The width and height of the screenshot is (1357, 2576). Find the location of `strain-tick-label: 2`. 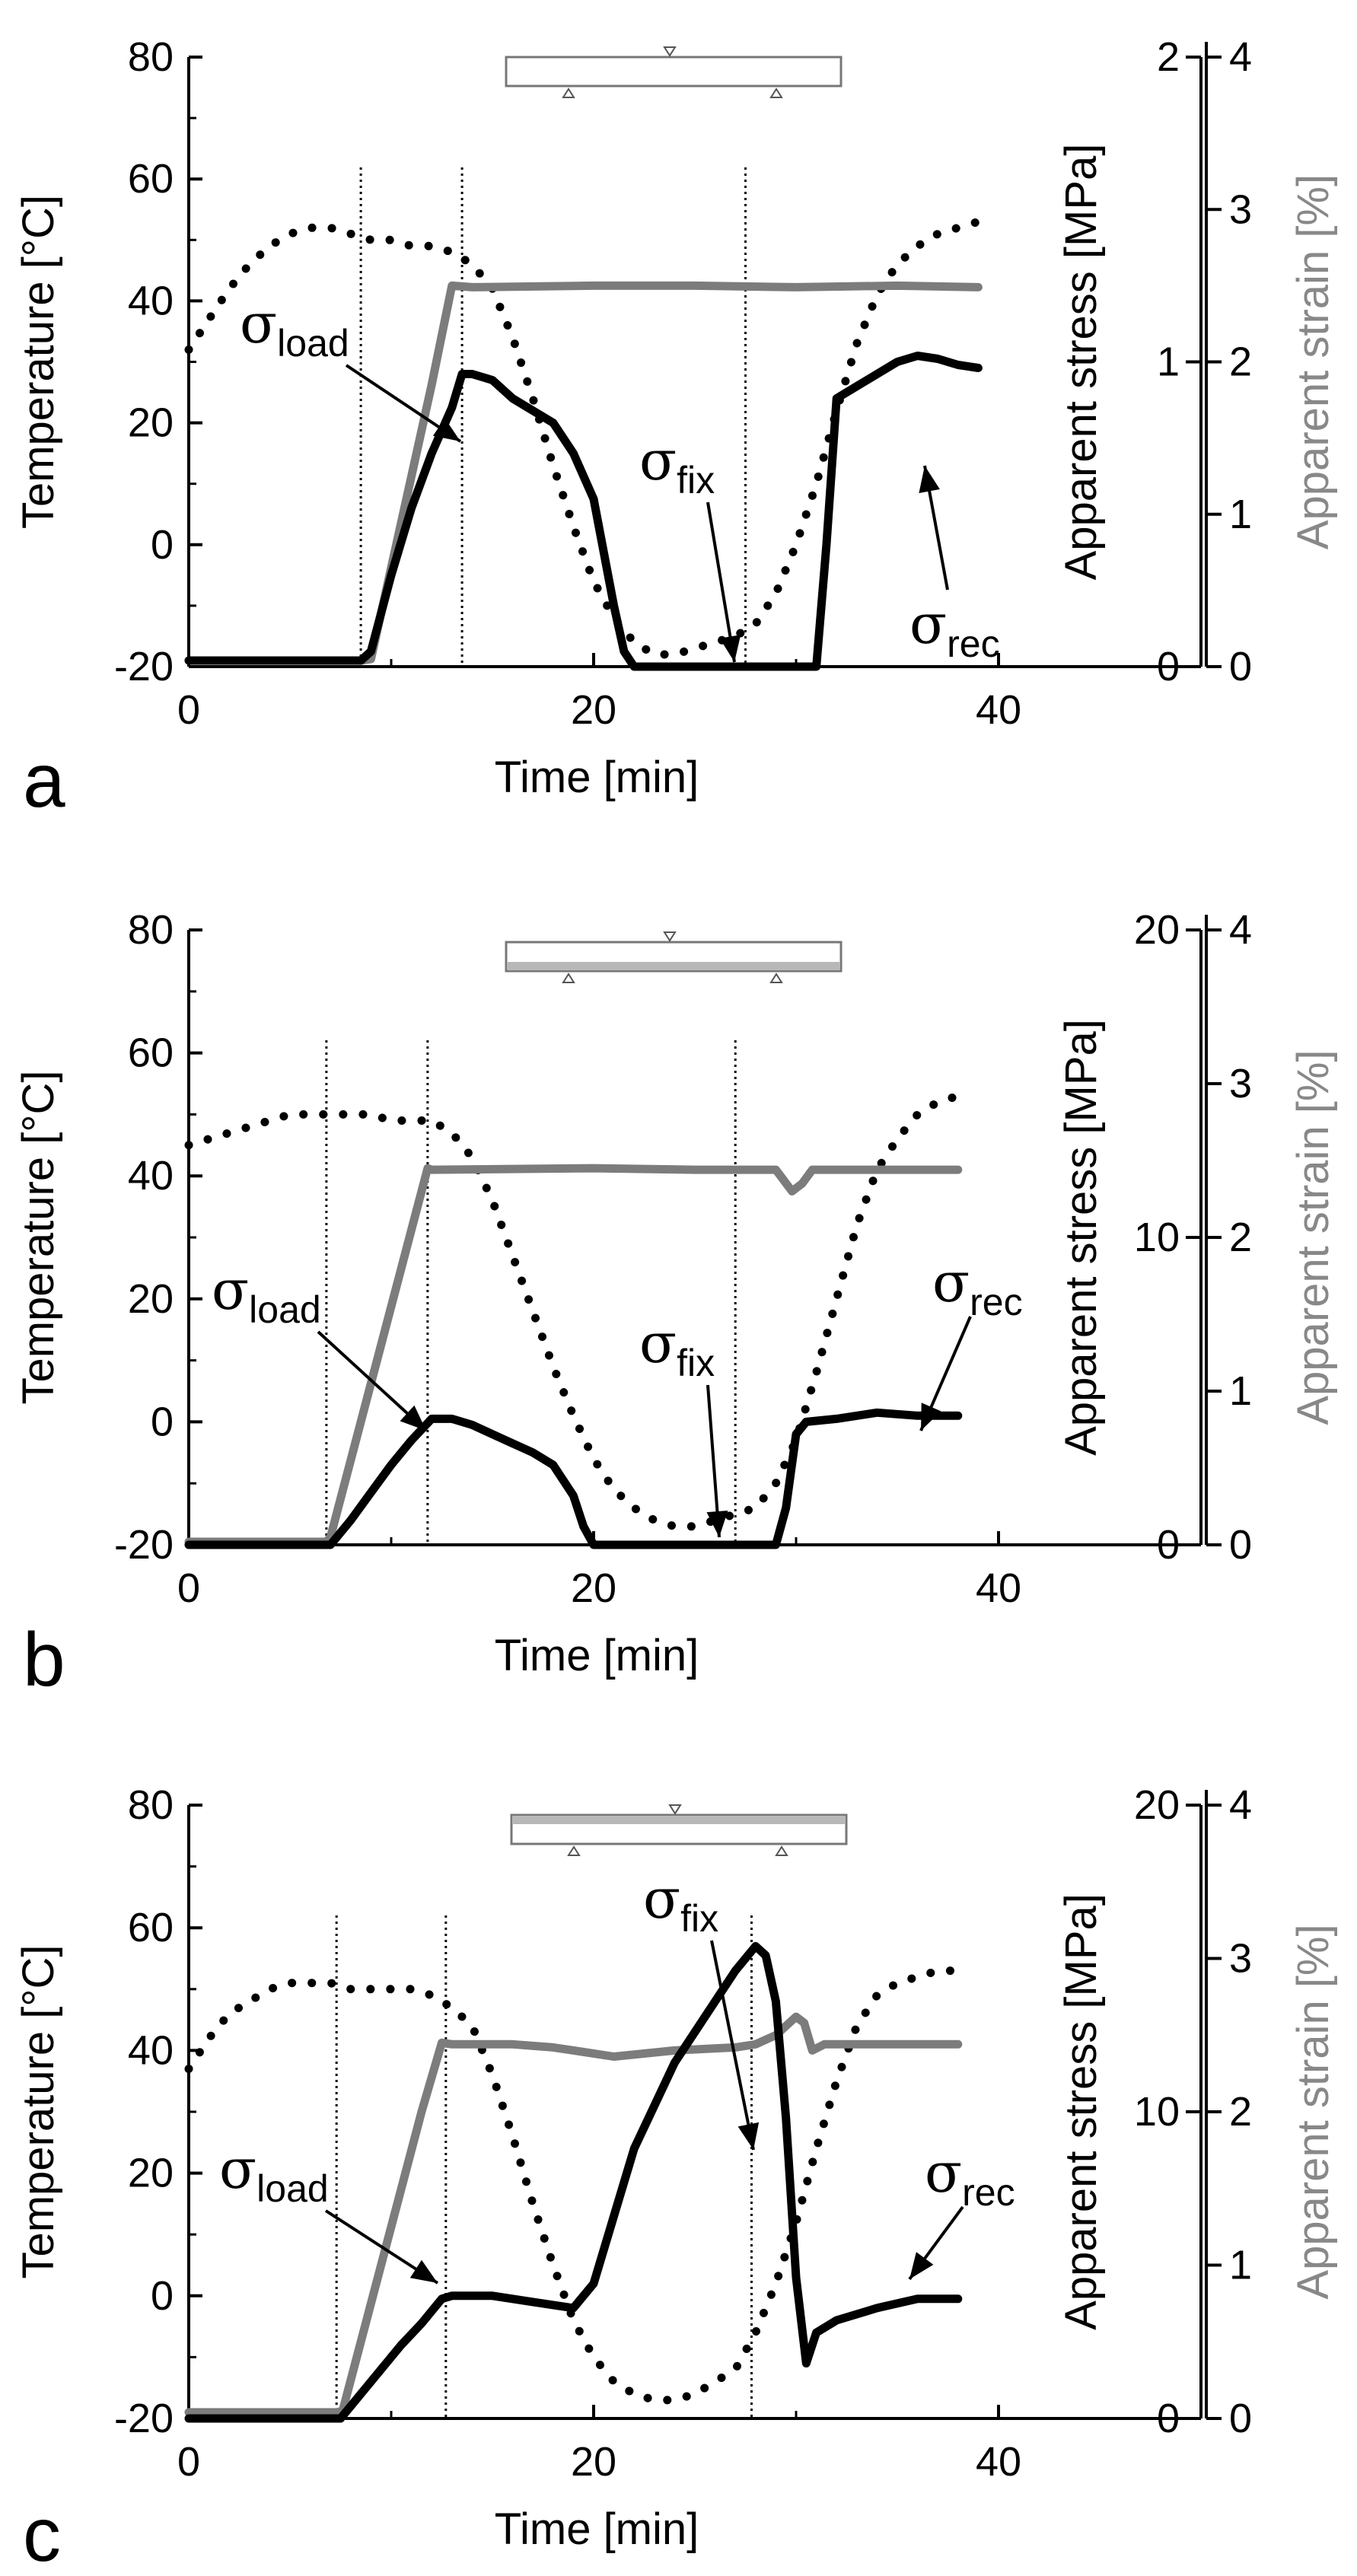

strain-tick-label: 2 is located at coordinates (1240, 2112).